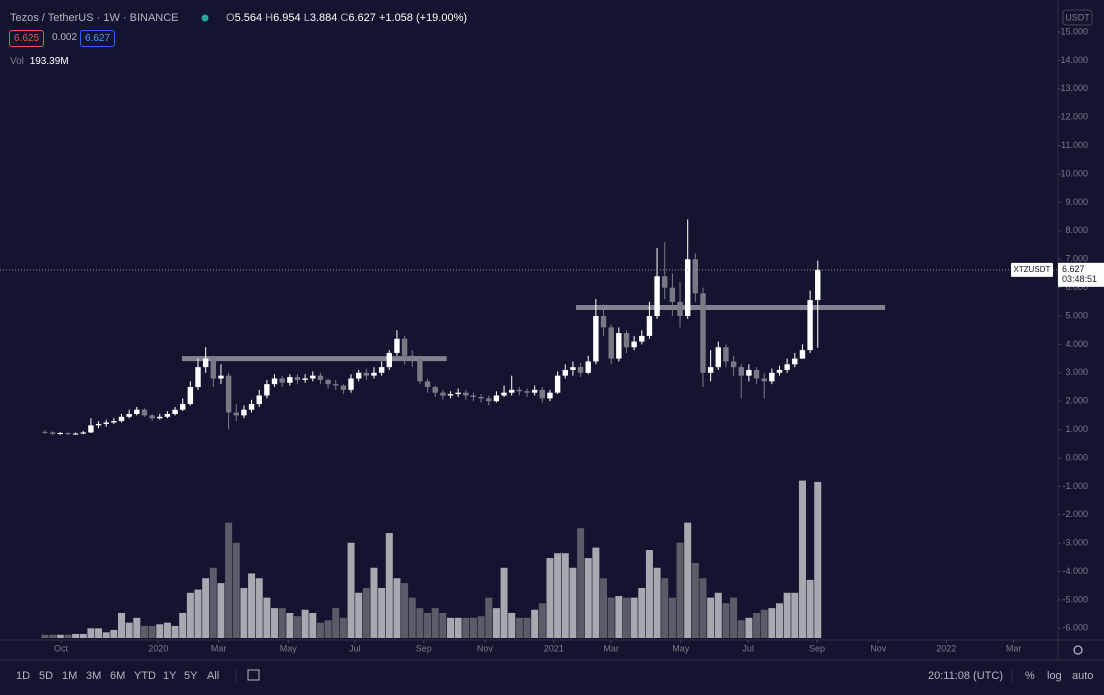  I want to click on y-tick-label: -4.000, so click(1075, 571).